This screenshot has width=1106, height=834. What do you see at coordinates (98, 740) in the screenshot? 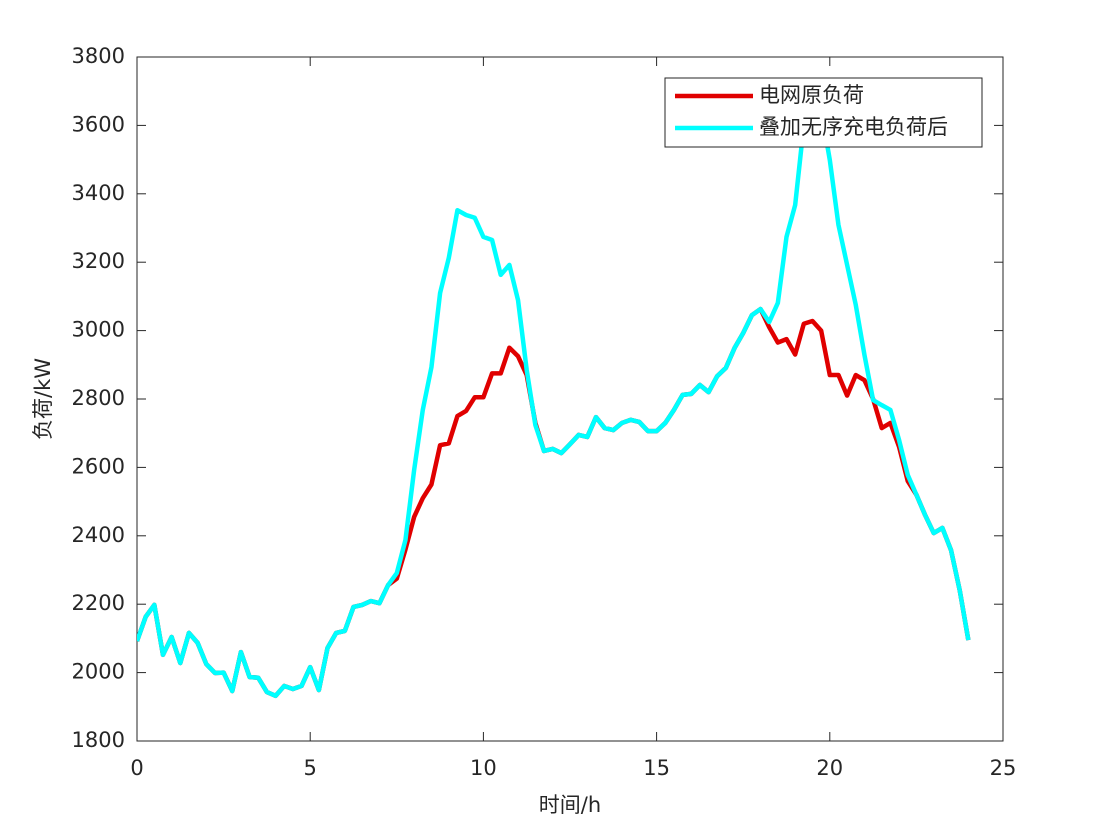
I see `y-tick-label: 1800` at bounding box center [98, 740].